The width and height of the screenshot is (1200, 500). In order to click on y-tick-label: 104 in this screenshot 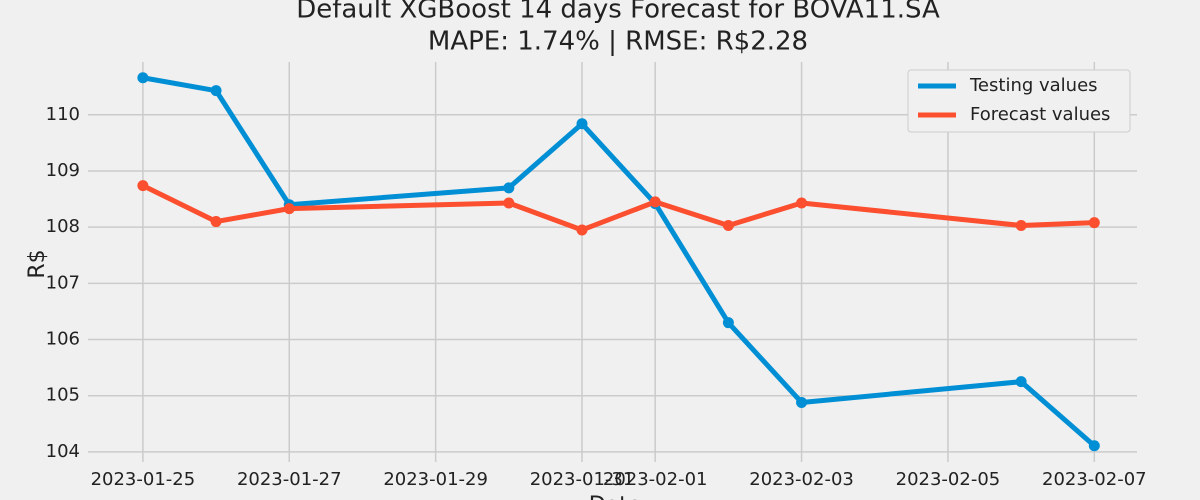, I will do `click(63, 451)`.